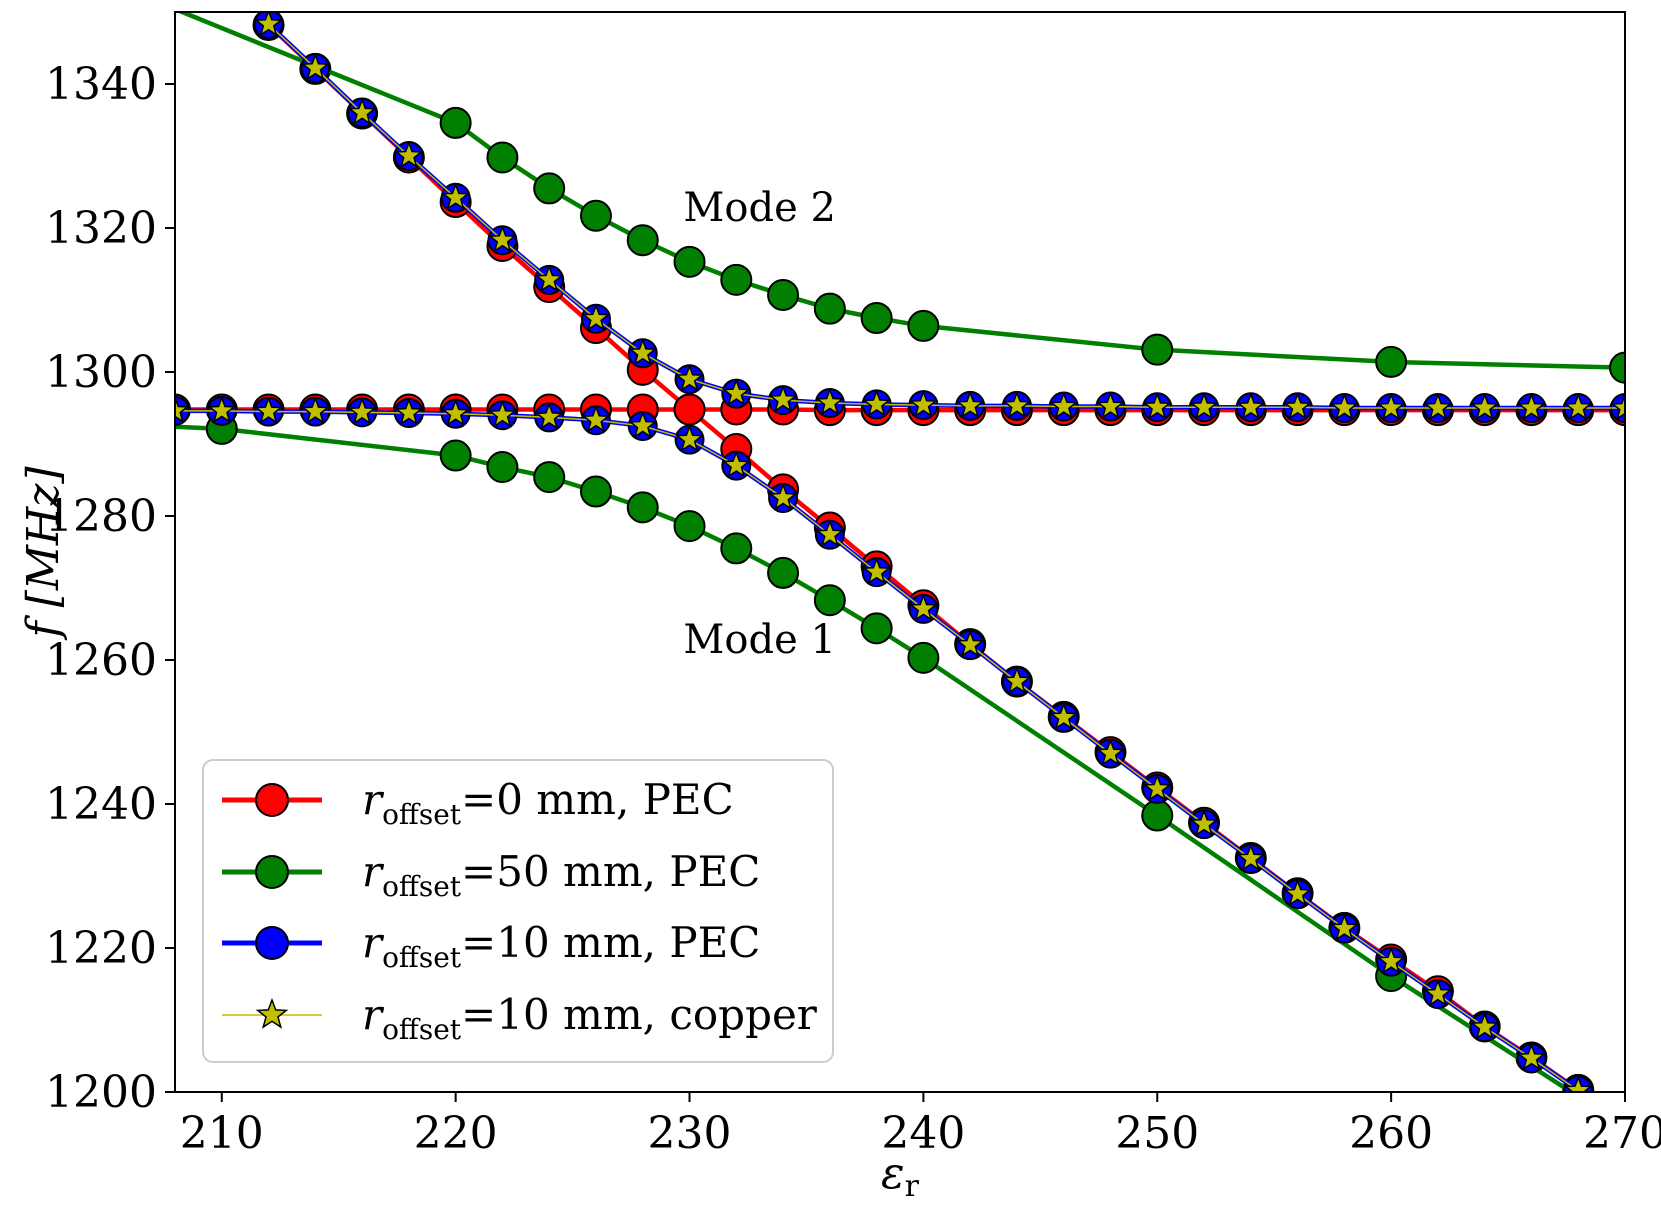  I want to click on y-tick-label: 1340, so click(101, 84).